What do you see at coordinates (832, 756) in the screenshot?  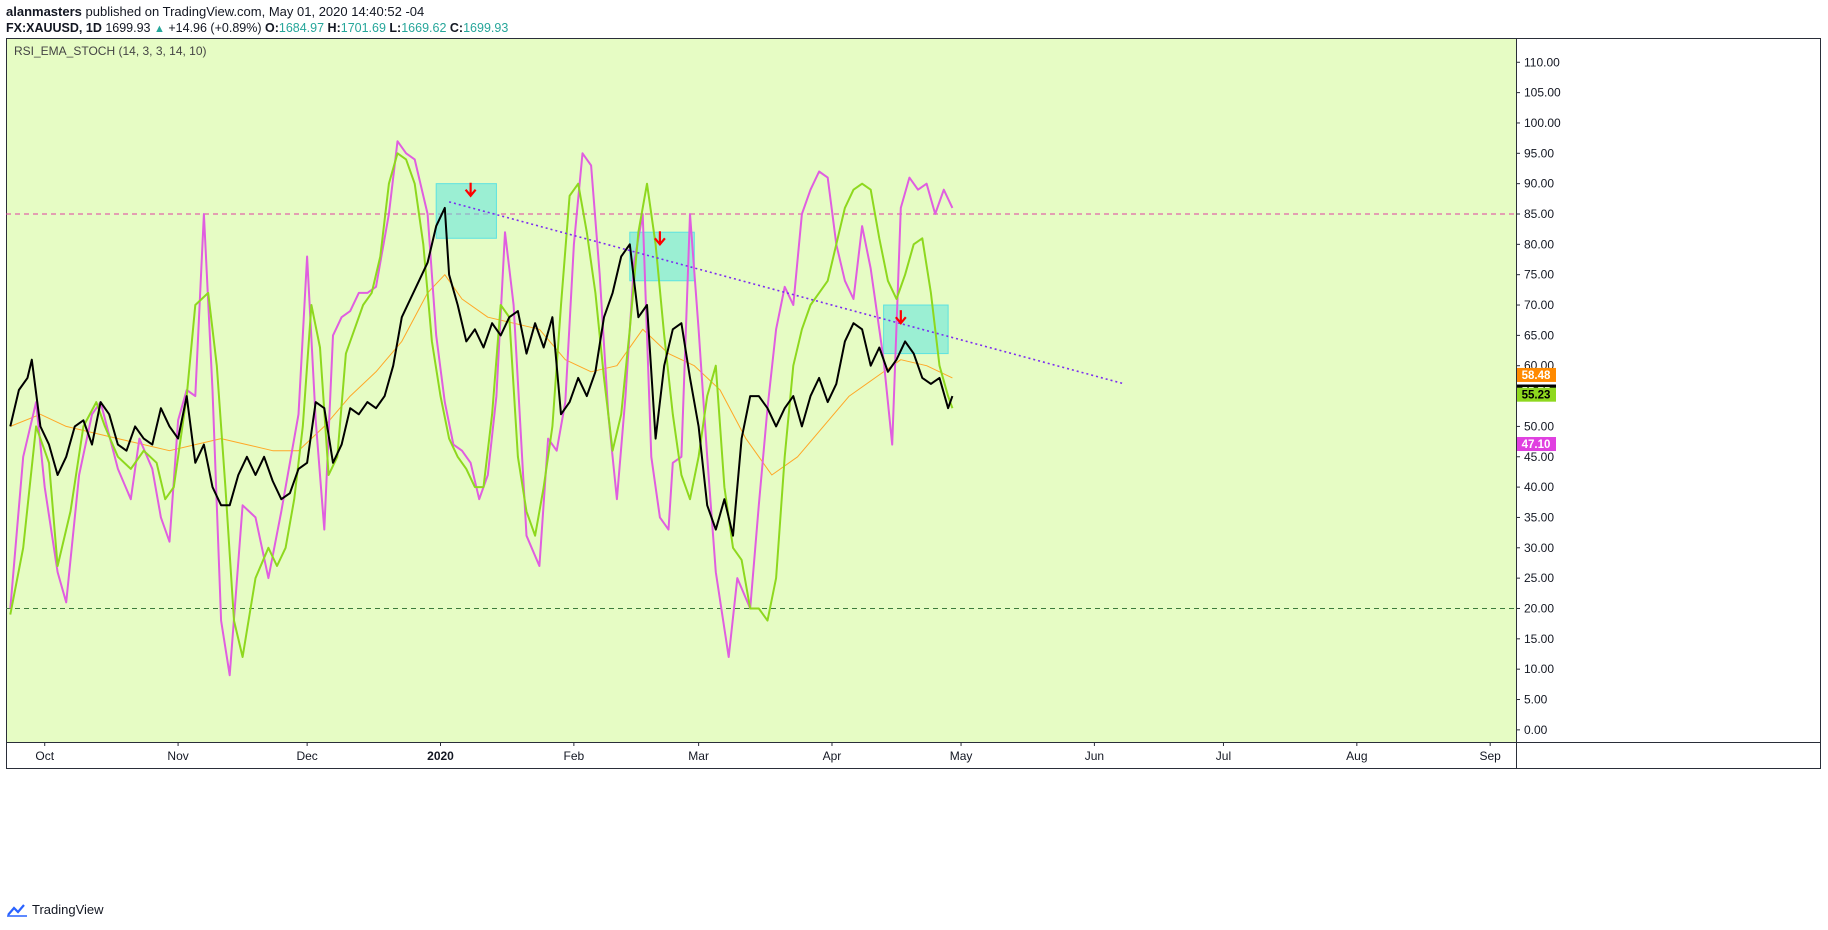 I see `x-tick-label: Apr` at bounding box center [832, 756].